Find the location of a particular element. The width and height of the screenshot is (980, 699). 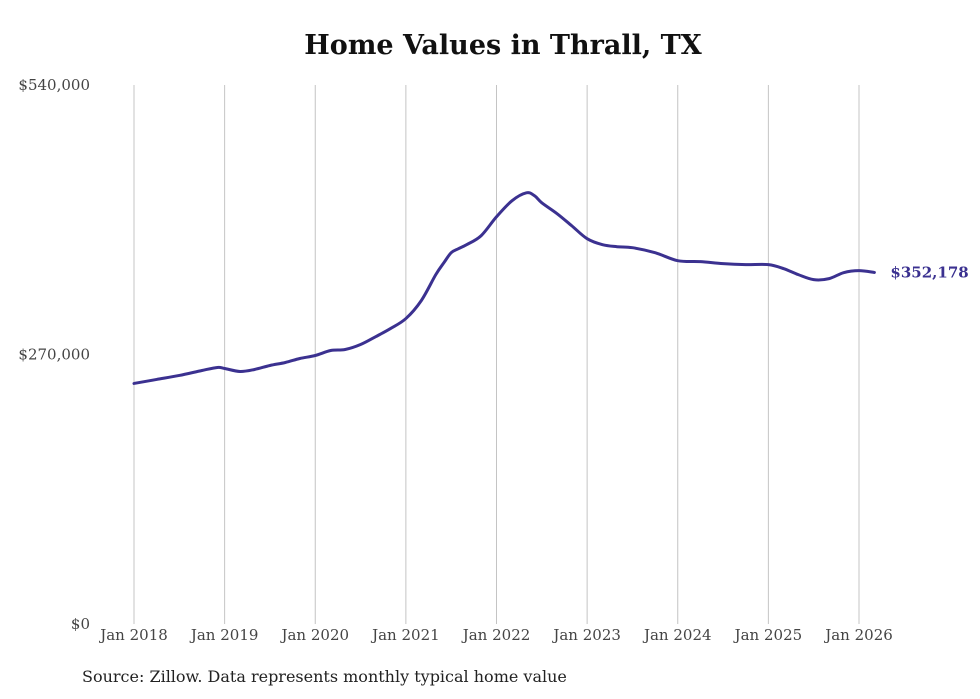

x-tick-label: Jan 2023 is located at coordinates (586, 635).